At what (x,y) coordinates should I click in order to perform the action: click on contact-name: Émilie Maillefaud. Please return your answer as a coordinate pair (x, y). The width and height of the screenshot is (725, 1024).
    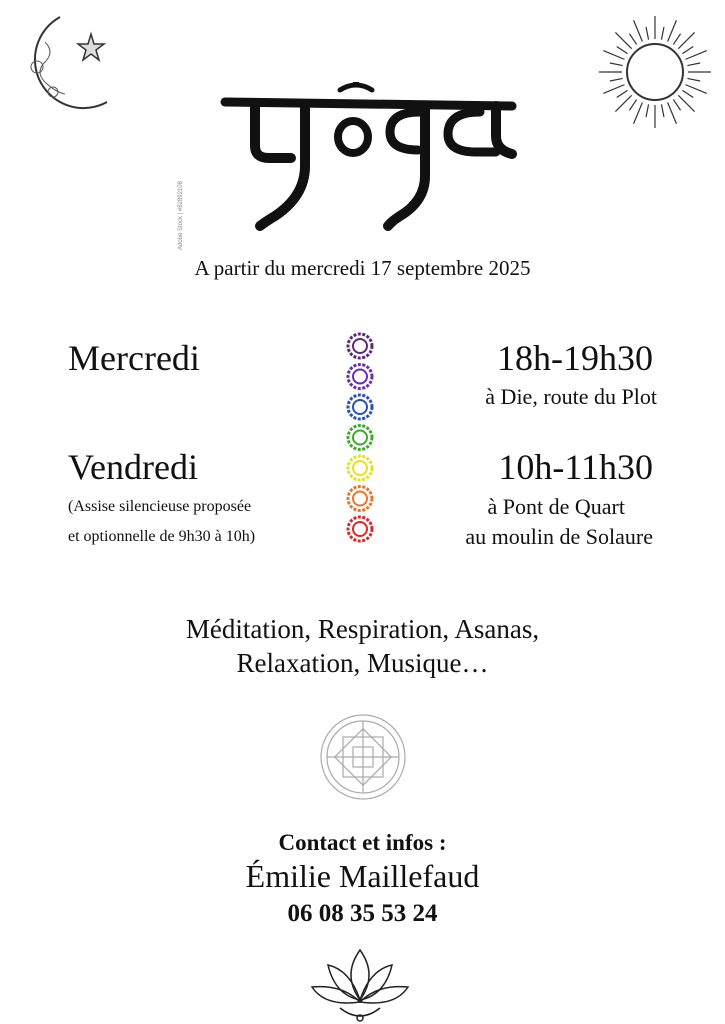
    Looking at the image, I should click on (362, 876).